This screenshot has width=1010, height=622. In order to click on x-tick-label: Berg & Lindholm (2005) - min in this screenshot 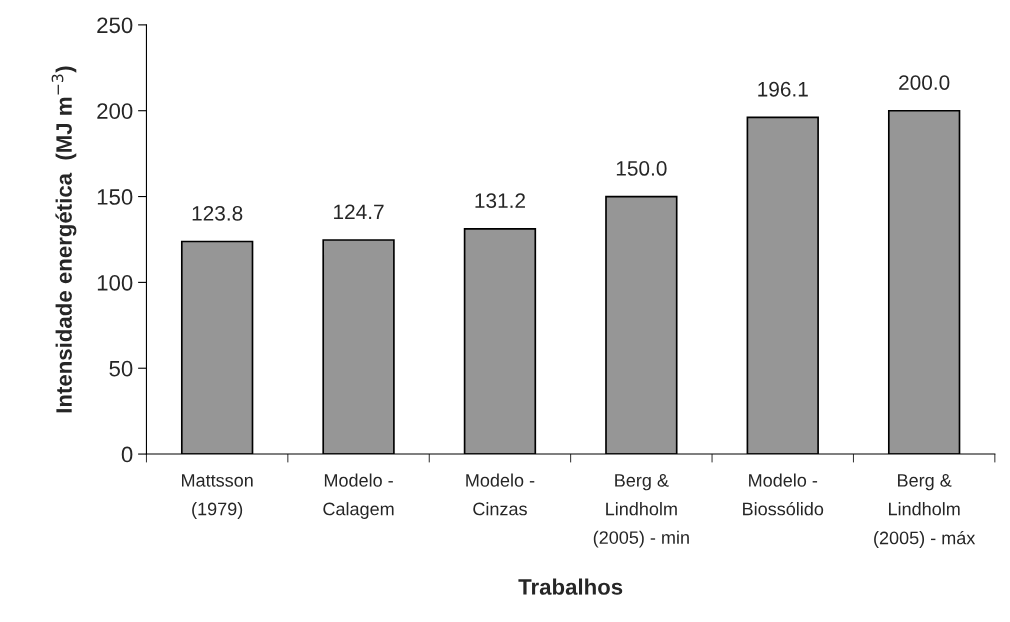, I will do `click(641, 511)`.